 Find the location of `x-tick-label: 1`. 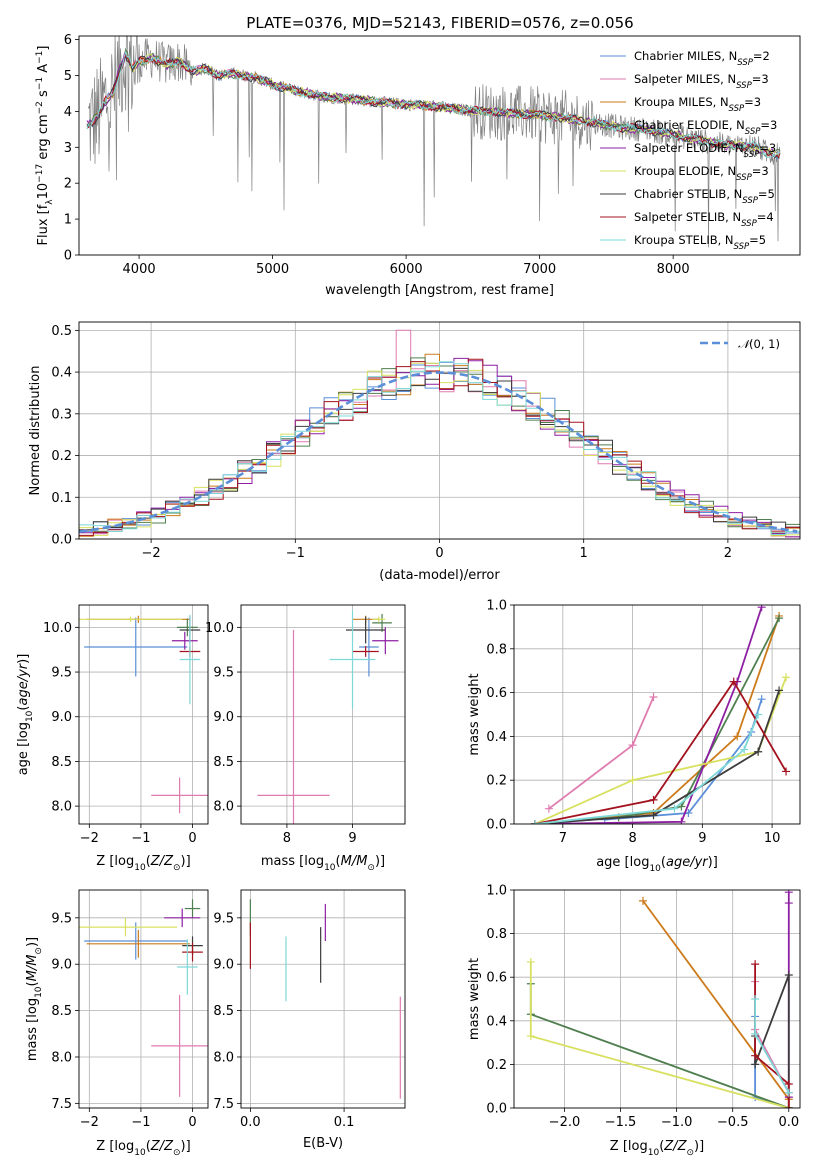

x-tick-label: 1 is located at coordinates (584, 553).